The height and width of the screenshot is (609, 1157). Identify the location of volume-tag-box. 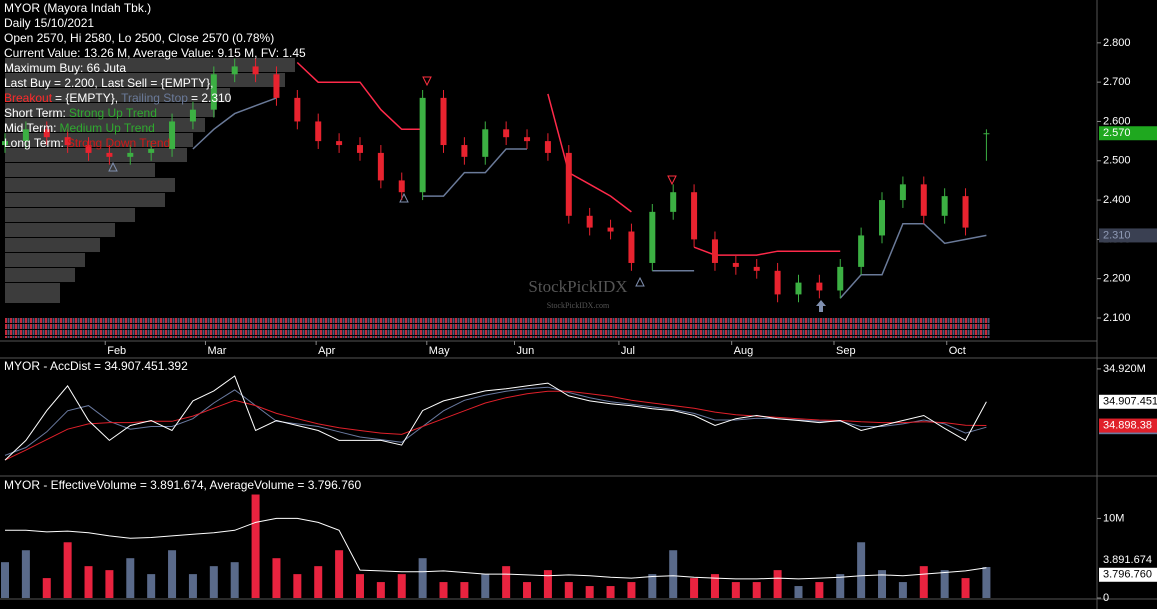
(1128, 560).